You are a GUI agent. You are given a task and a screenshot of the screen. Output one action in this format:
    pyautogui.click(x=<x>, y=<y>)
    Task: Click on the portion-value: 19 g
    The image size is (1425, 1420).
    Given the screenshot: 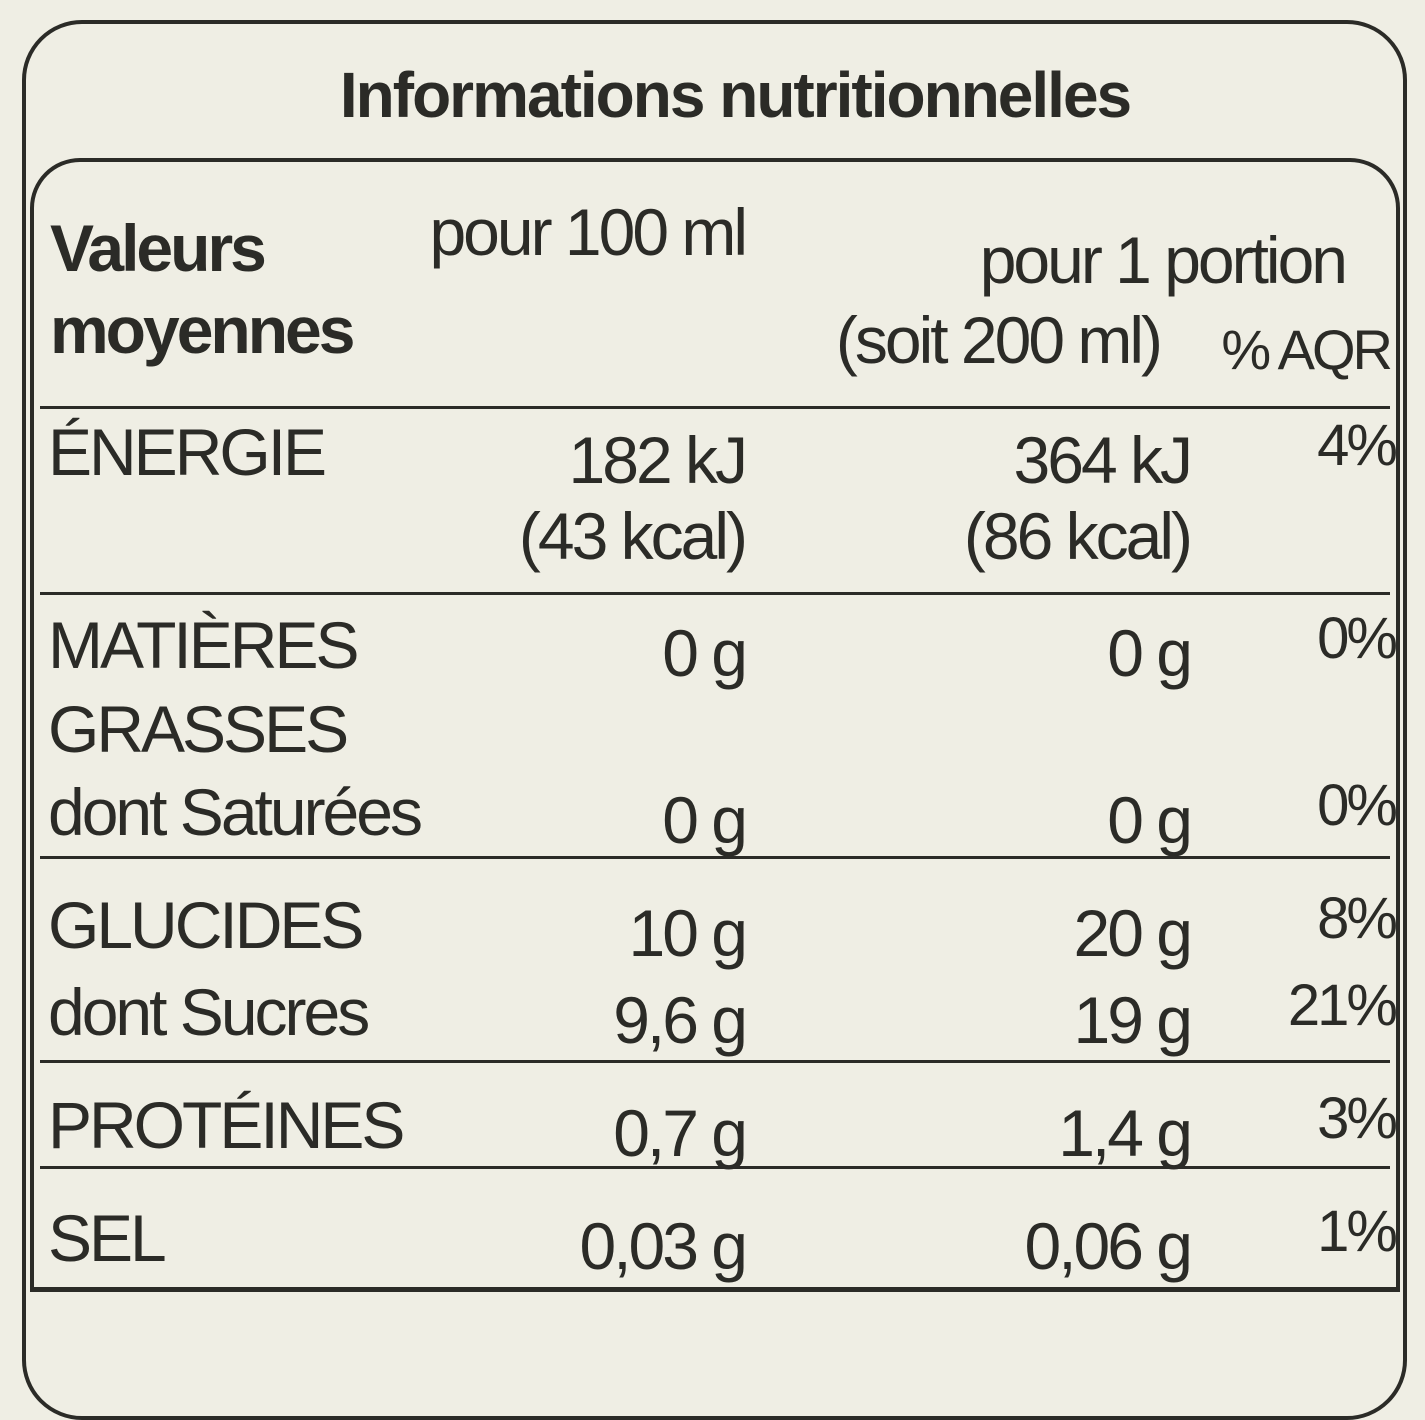 What is the action you would take?
    pyautogui.click(x=1133, y=1020)
    